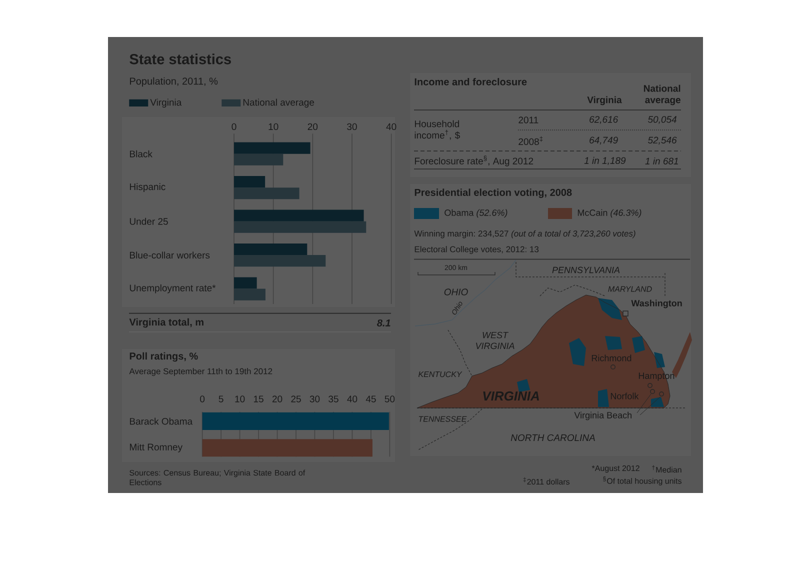  Describe the element at coordinates (476, 213) in the screenshot. I see `category-label: Obama (52.6%)` at that location.